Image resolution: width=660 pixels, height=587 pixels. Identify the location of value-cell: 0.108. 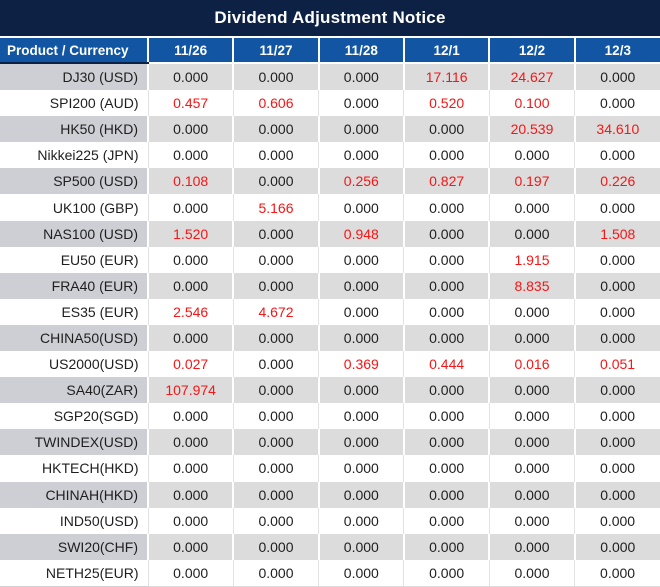
(190, 181).